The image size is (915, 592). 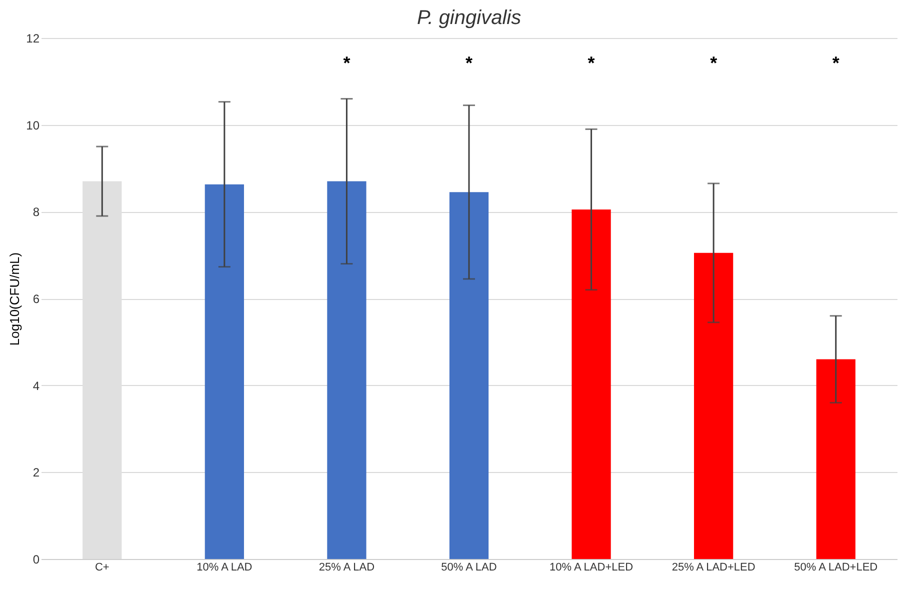 What do you see at coordinates (36, 299) in the screenshot?
I see `y-tick-label: 6` at bounding box center [36, 299].